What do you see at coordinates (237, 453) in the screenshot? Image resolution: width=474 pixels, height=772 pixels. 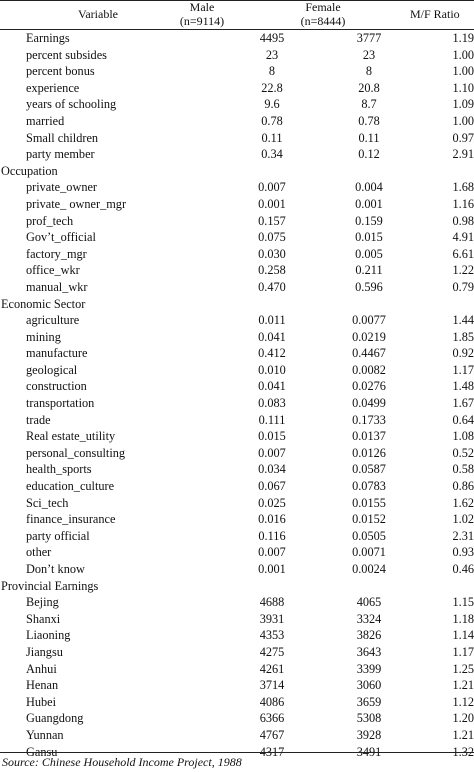 I see `table-row: personal_consulting 0.007 0.0126 0.52` at bounding box center [237, 453].